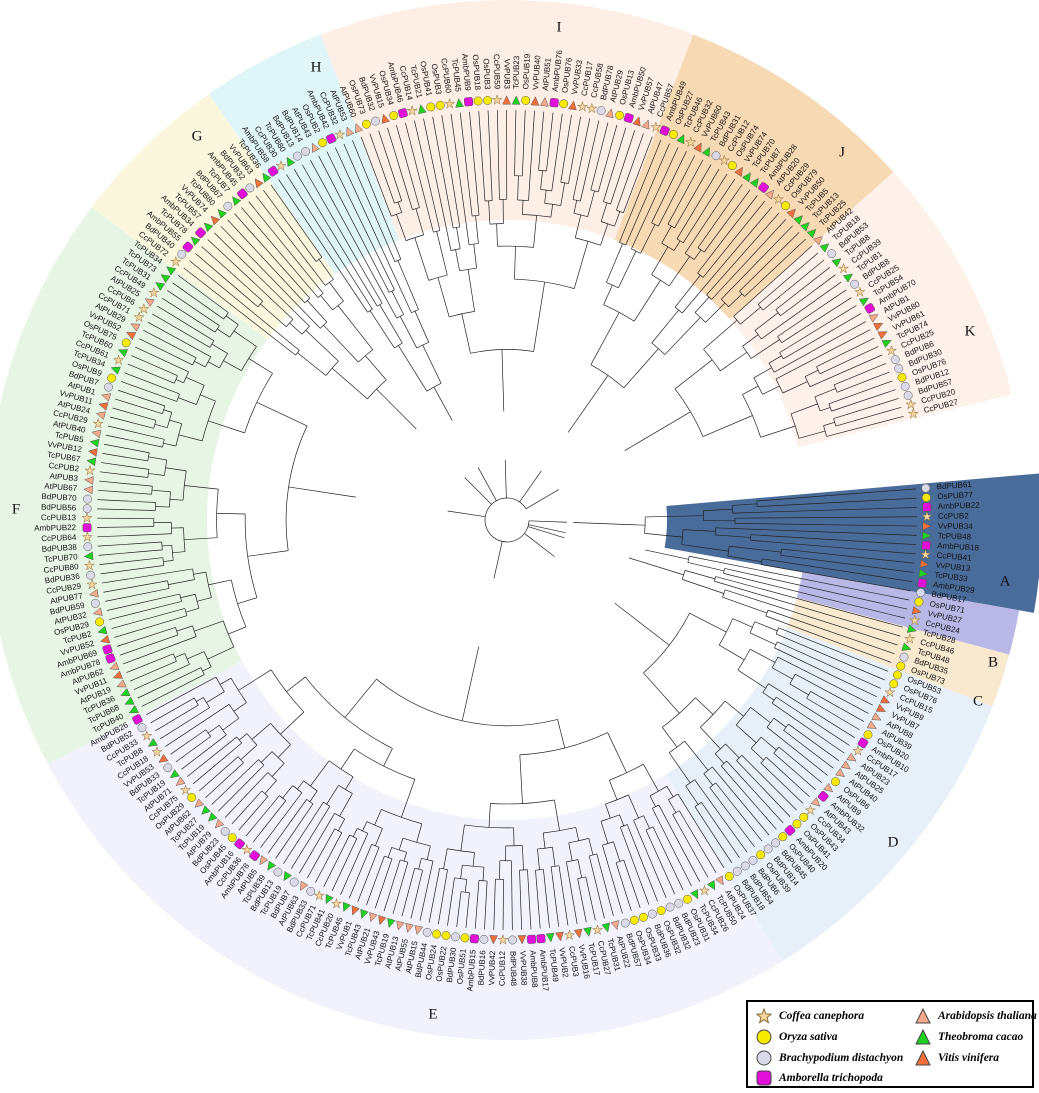 This screenshot has height=1093, width=1039. Describe the element at coordinates (954, 557) in the screenshot. I see `leaf-label: CcPUB41` at that location.